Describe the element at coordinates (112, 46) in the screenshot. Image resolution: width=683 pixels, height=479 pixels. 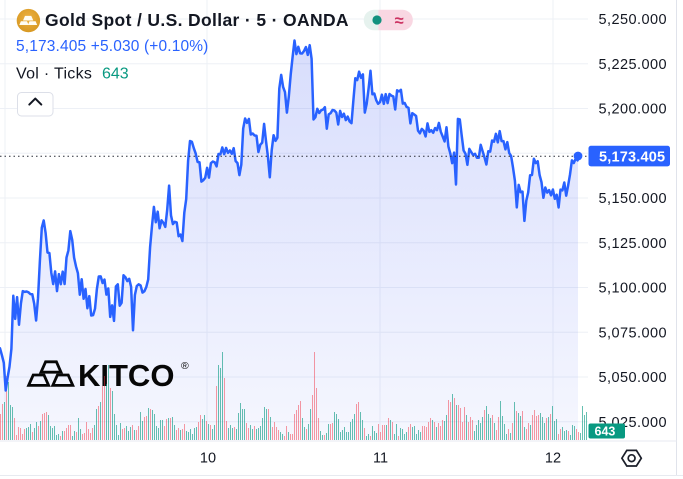
I see `svg-text: 5,173.405 +5.030 (+0.10%)` at that location.